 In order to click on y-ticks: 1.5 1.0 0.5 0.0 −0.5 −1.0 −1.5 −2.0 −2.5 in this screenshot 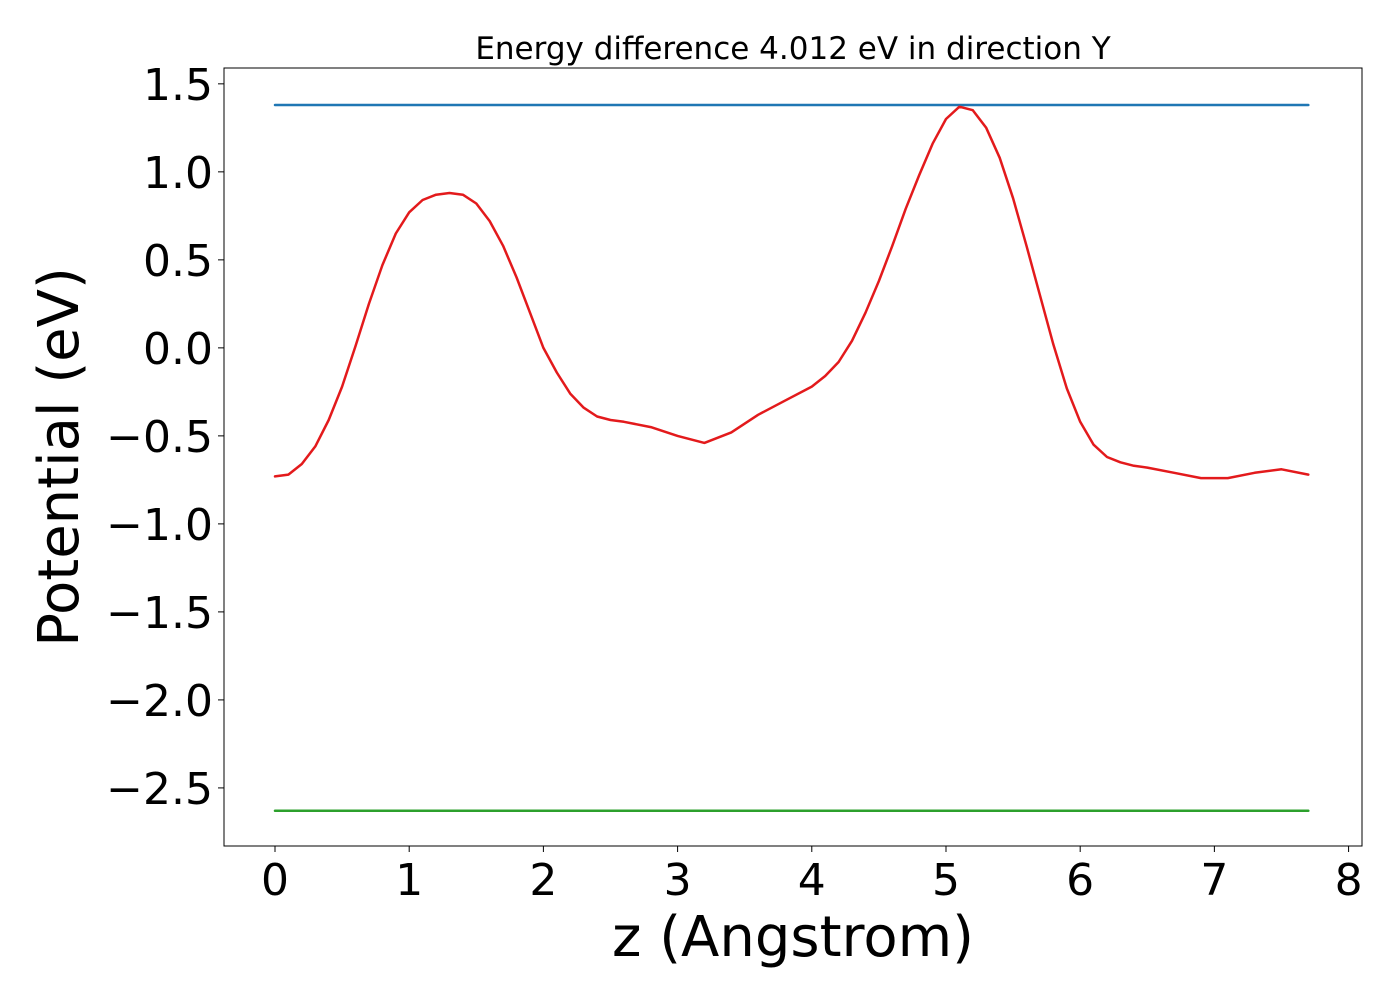, I will do `click(165, 437)`.